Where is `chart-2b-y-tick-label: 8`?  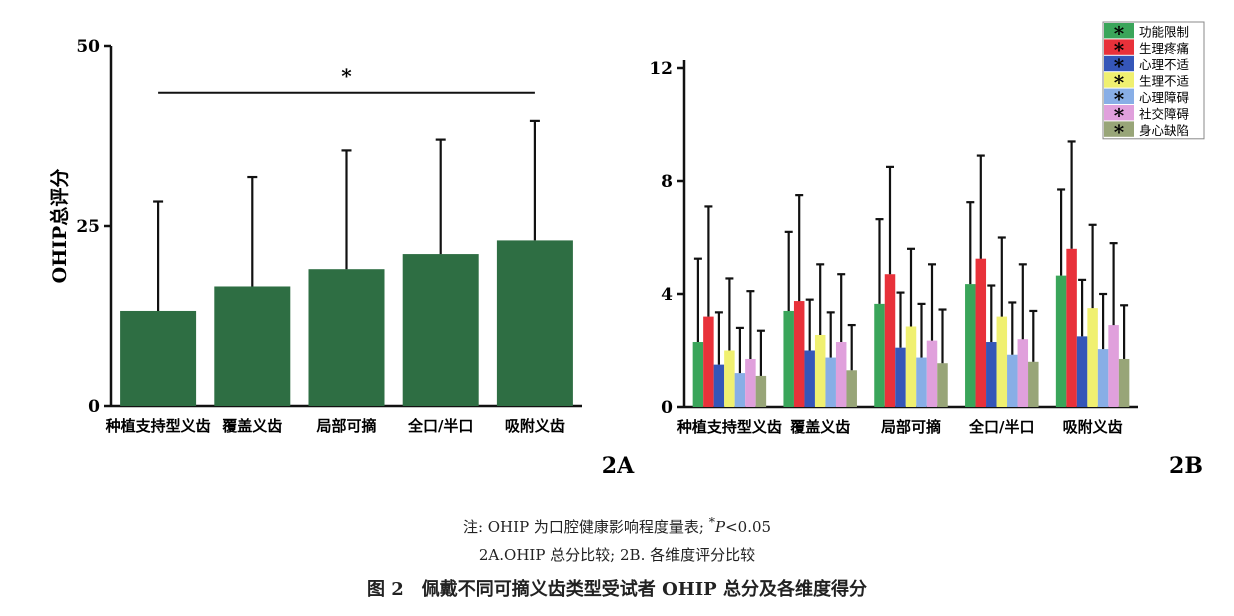 chart-2b-y-tick-label: 8 is located at coordinates (667, 182).